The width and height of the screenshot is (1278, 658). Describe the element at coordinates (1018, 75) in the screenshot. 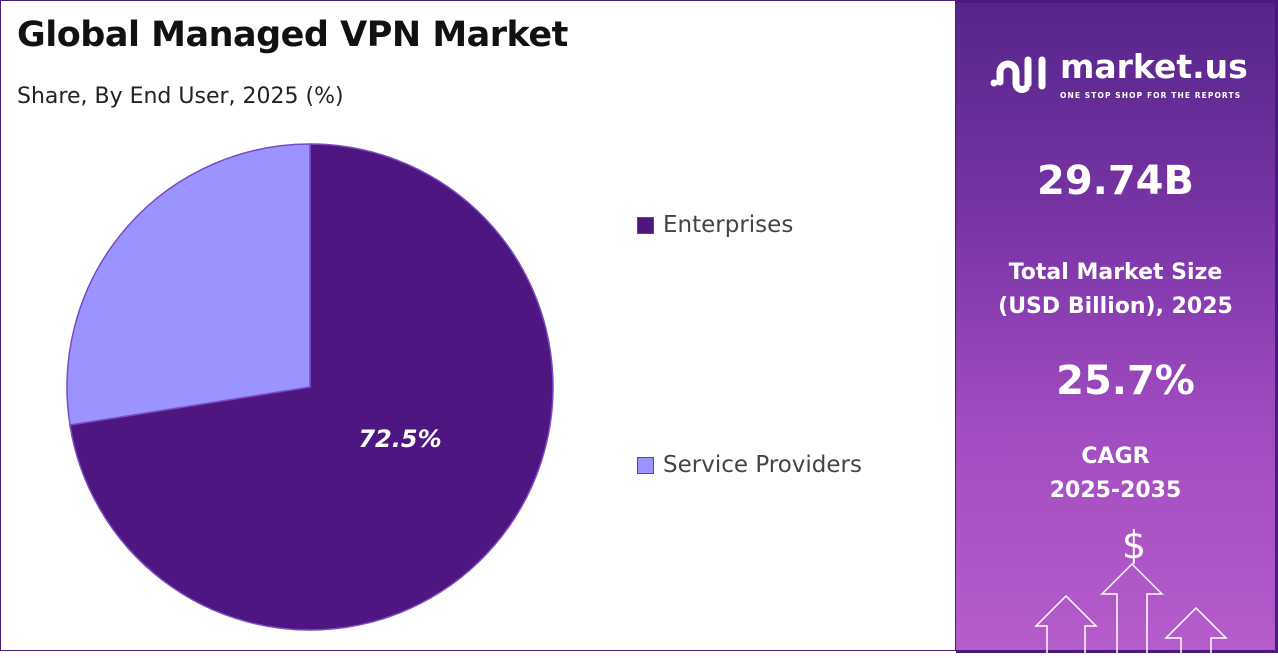

I see `logo-icon` at that location.